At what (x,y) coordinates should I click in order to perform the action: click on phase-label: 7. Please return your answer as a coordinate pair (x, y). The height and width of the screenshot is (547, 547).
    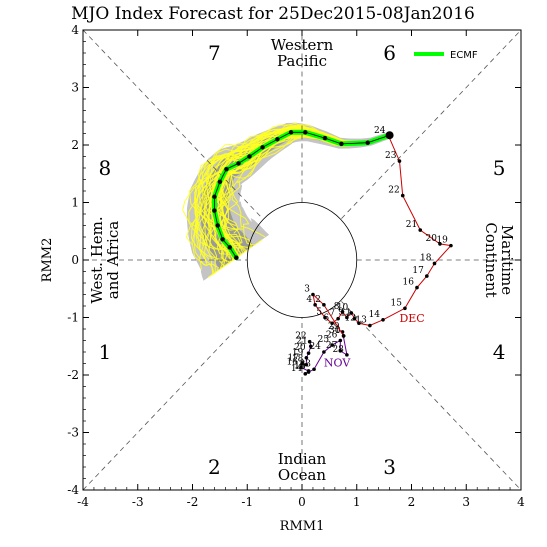
    Looking at the image, I should click on (214, 53).